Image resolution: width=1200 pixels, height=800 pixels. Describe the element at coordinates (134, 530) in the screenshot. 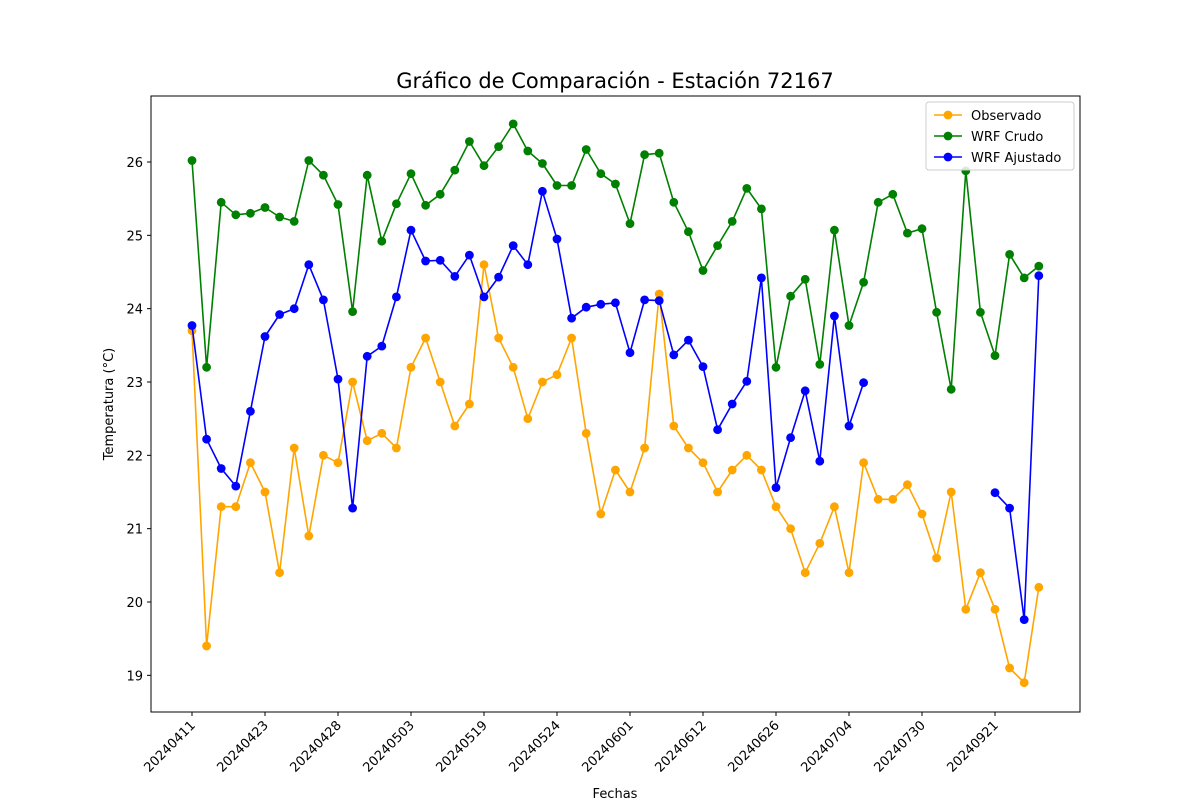

I see `y-tick-label: 21` at that location.